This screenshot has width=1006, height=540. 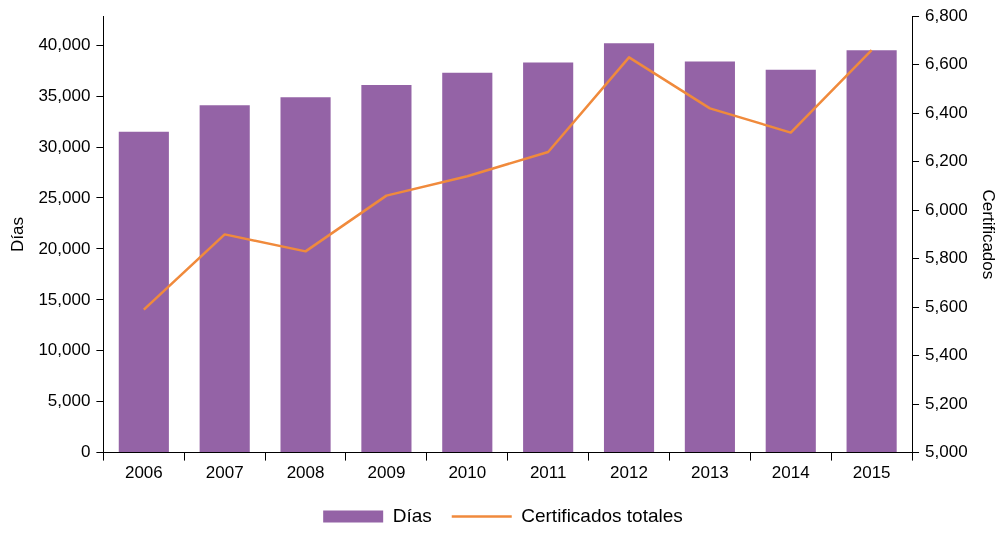 What do you see at coordinates (989, 234) in the screenshot?
I see `y2-axis-title: Certificados` at bounding box center [989, 234].